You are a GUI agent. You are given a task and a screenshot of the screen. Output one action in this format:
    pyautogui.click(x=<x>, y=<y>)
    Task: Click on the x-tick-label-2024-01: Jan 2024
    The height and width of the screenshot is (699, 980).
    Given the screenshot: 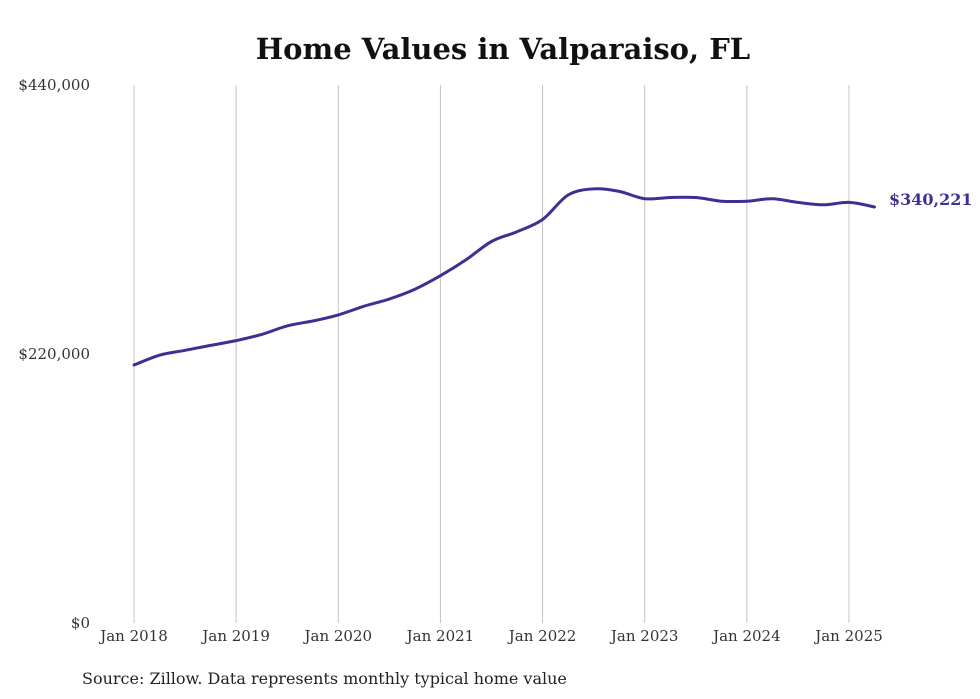 What is the action you would take?
    pyautogui.click(x=746, y=636)
    